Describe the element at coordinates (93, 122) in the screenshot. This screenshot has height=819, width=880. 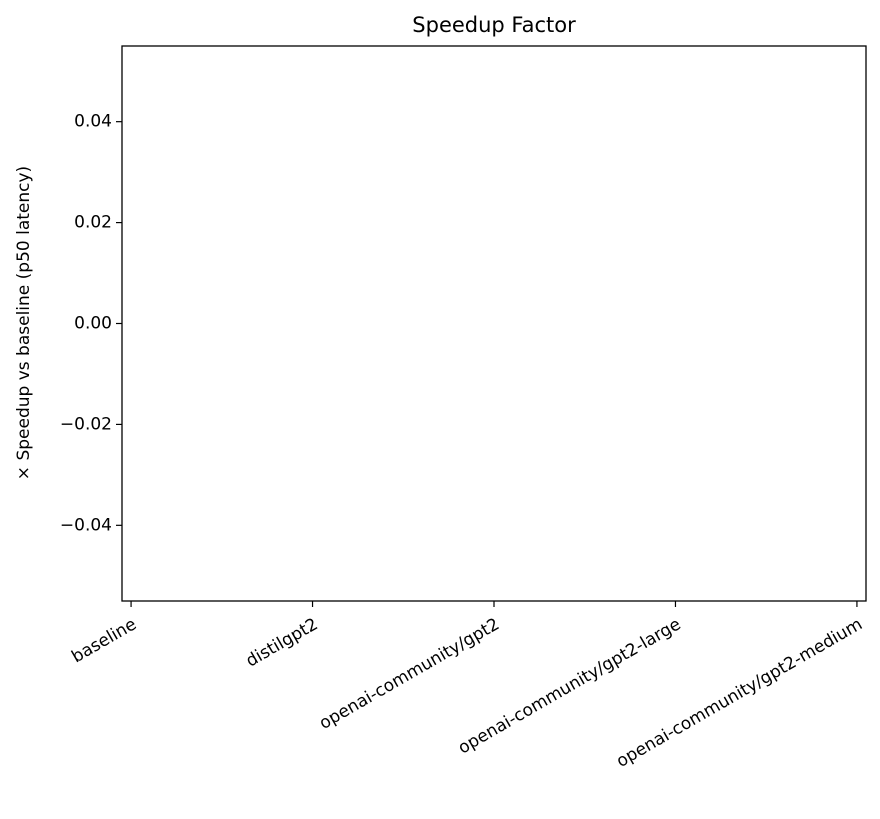
I see `y-tick-label: 0.04` at that location.